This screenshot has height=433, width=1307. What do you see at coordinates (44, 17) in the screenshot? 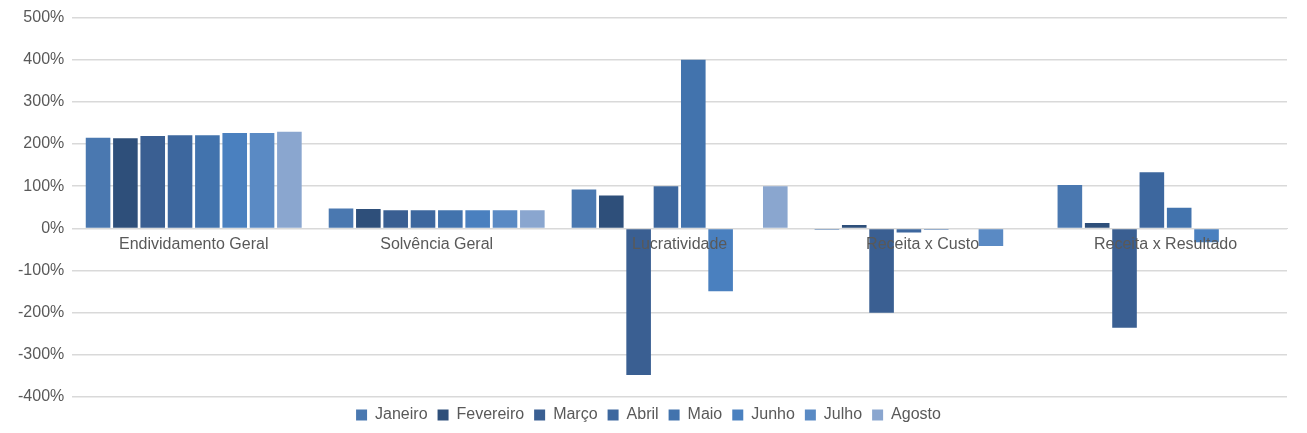
I see `y-tick-label: 500%` at bounding box center [44, 17].